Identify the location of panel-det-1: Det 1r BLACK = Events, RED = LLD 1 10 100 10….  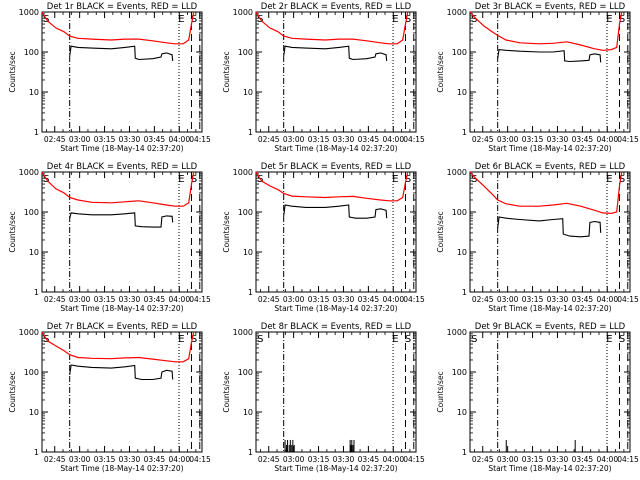
(109, 77).